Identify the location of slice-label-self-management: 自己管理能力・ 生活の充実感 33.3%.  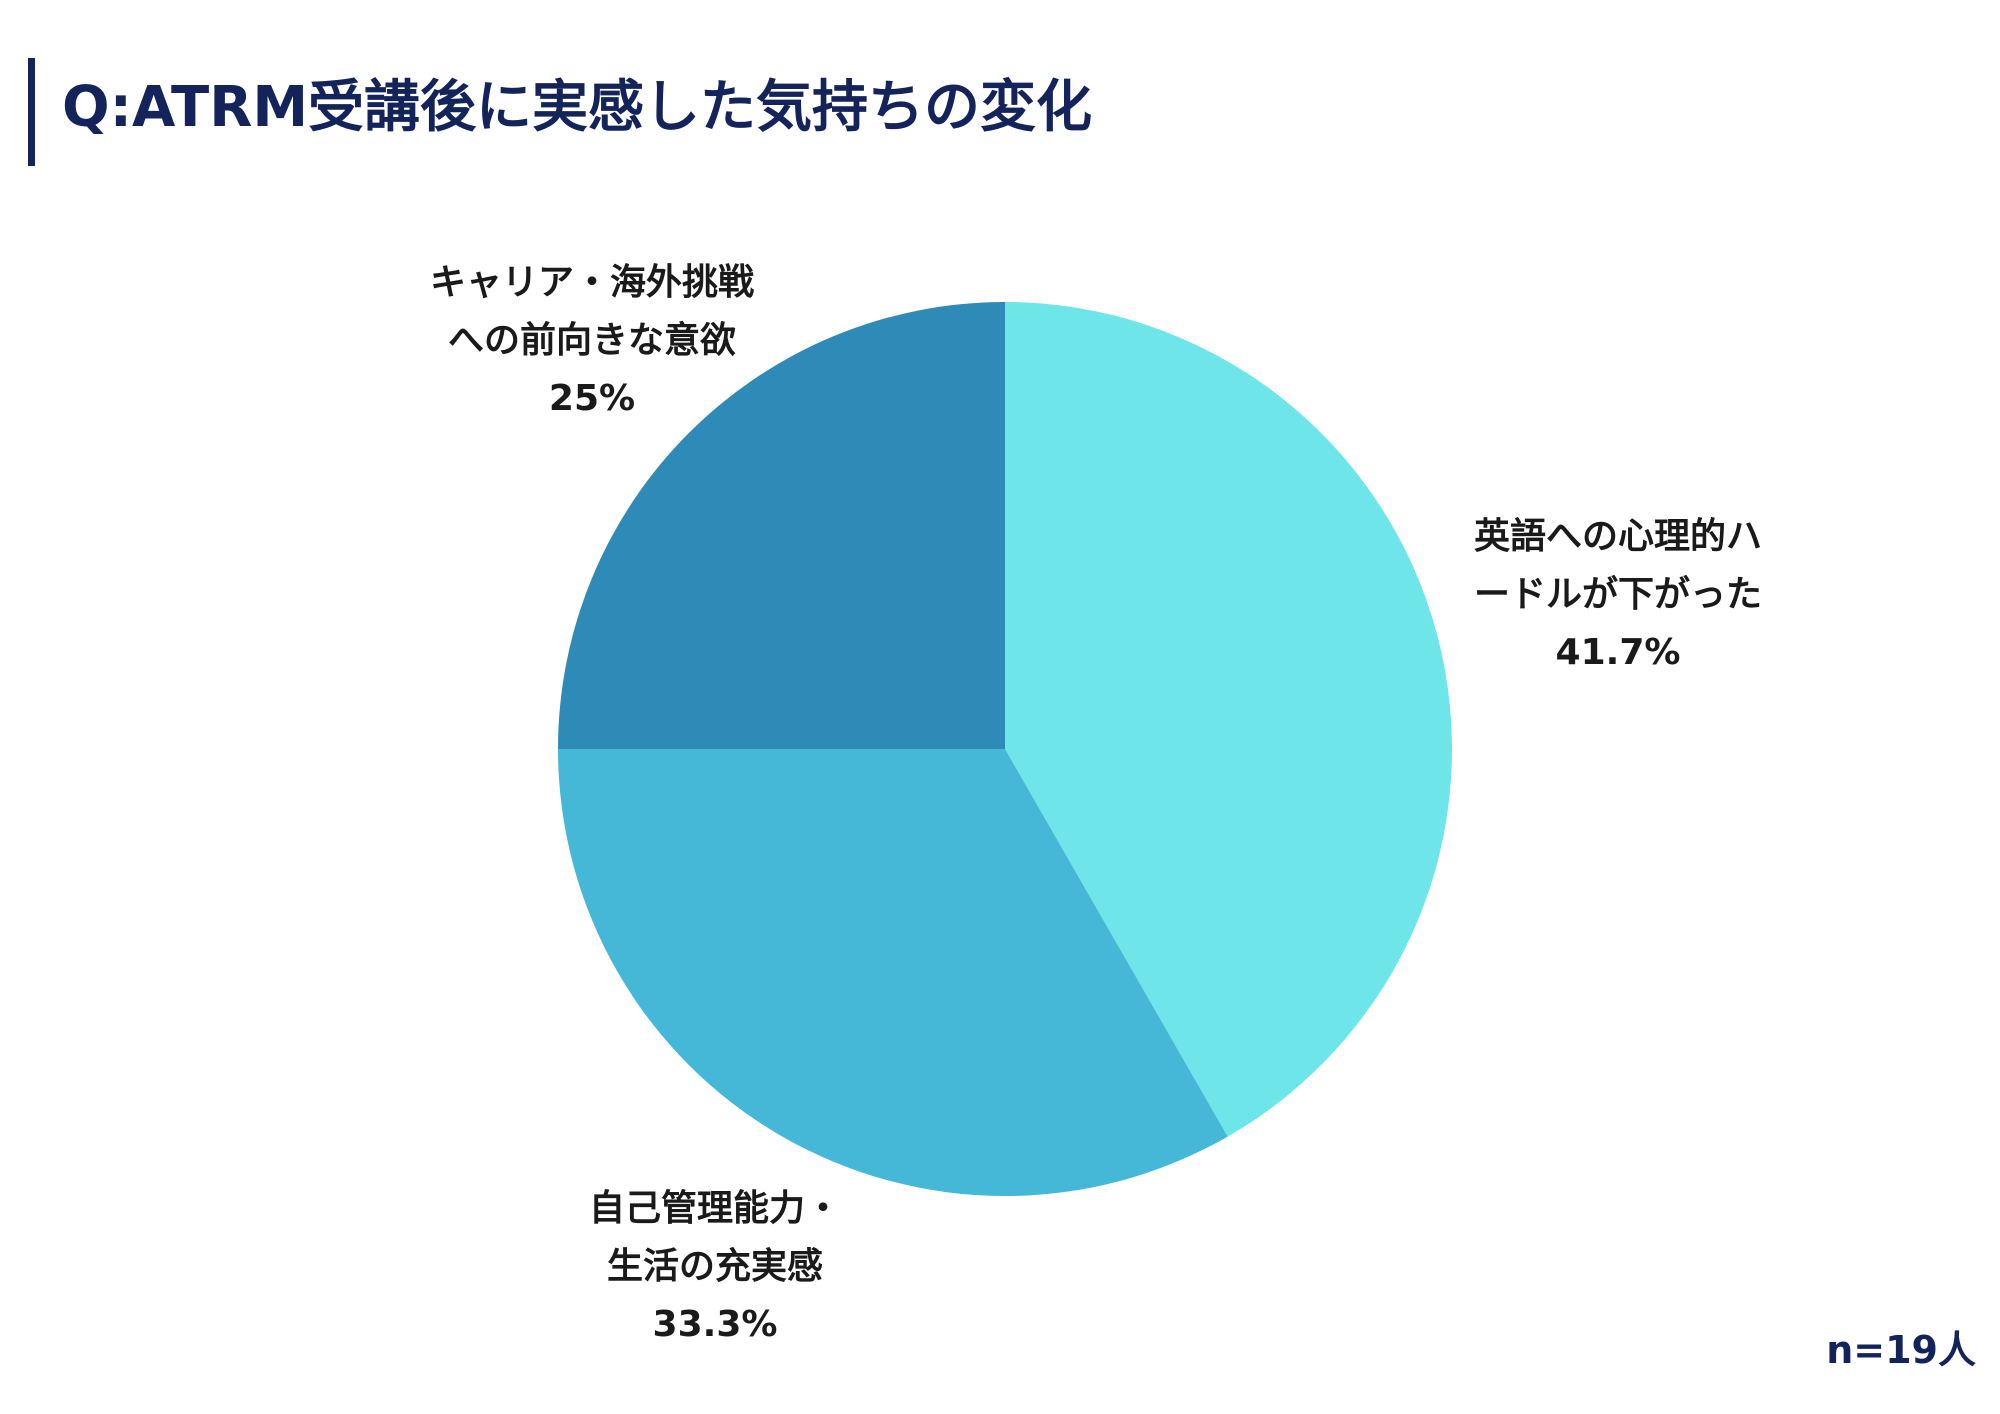
(715, 1267).